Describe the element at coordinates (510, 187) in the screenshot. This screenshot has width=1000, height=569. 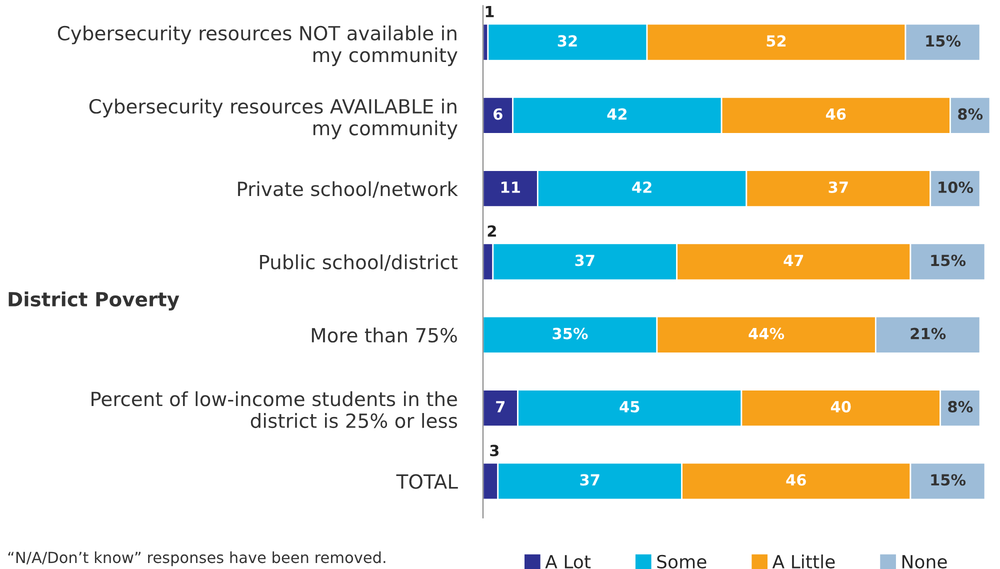
I see `data-label: 11` at that location.